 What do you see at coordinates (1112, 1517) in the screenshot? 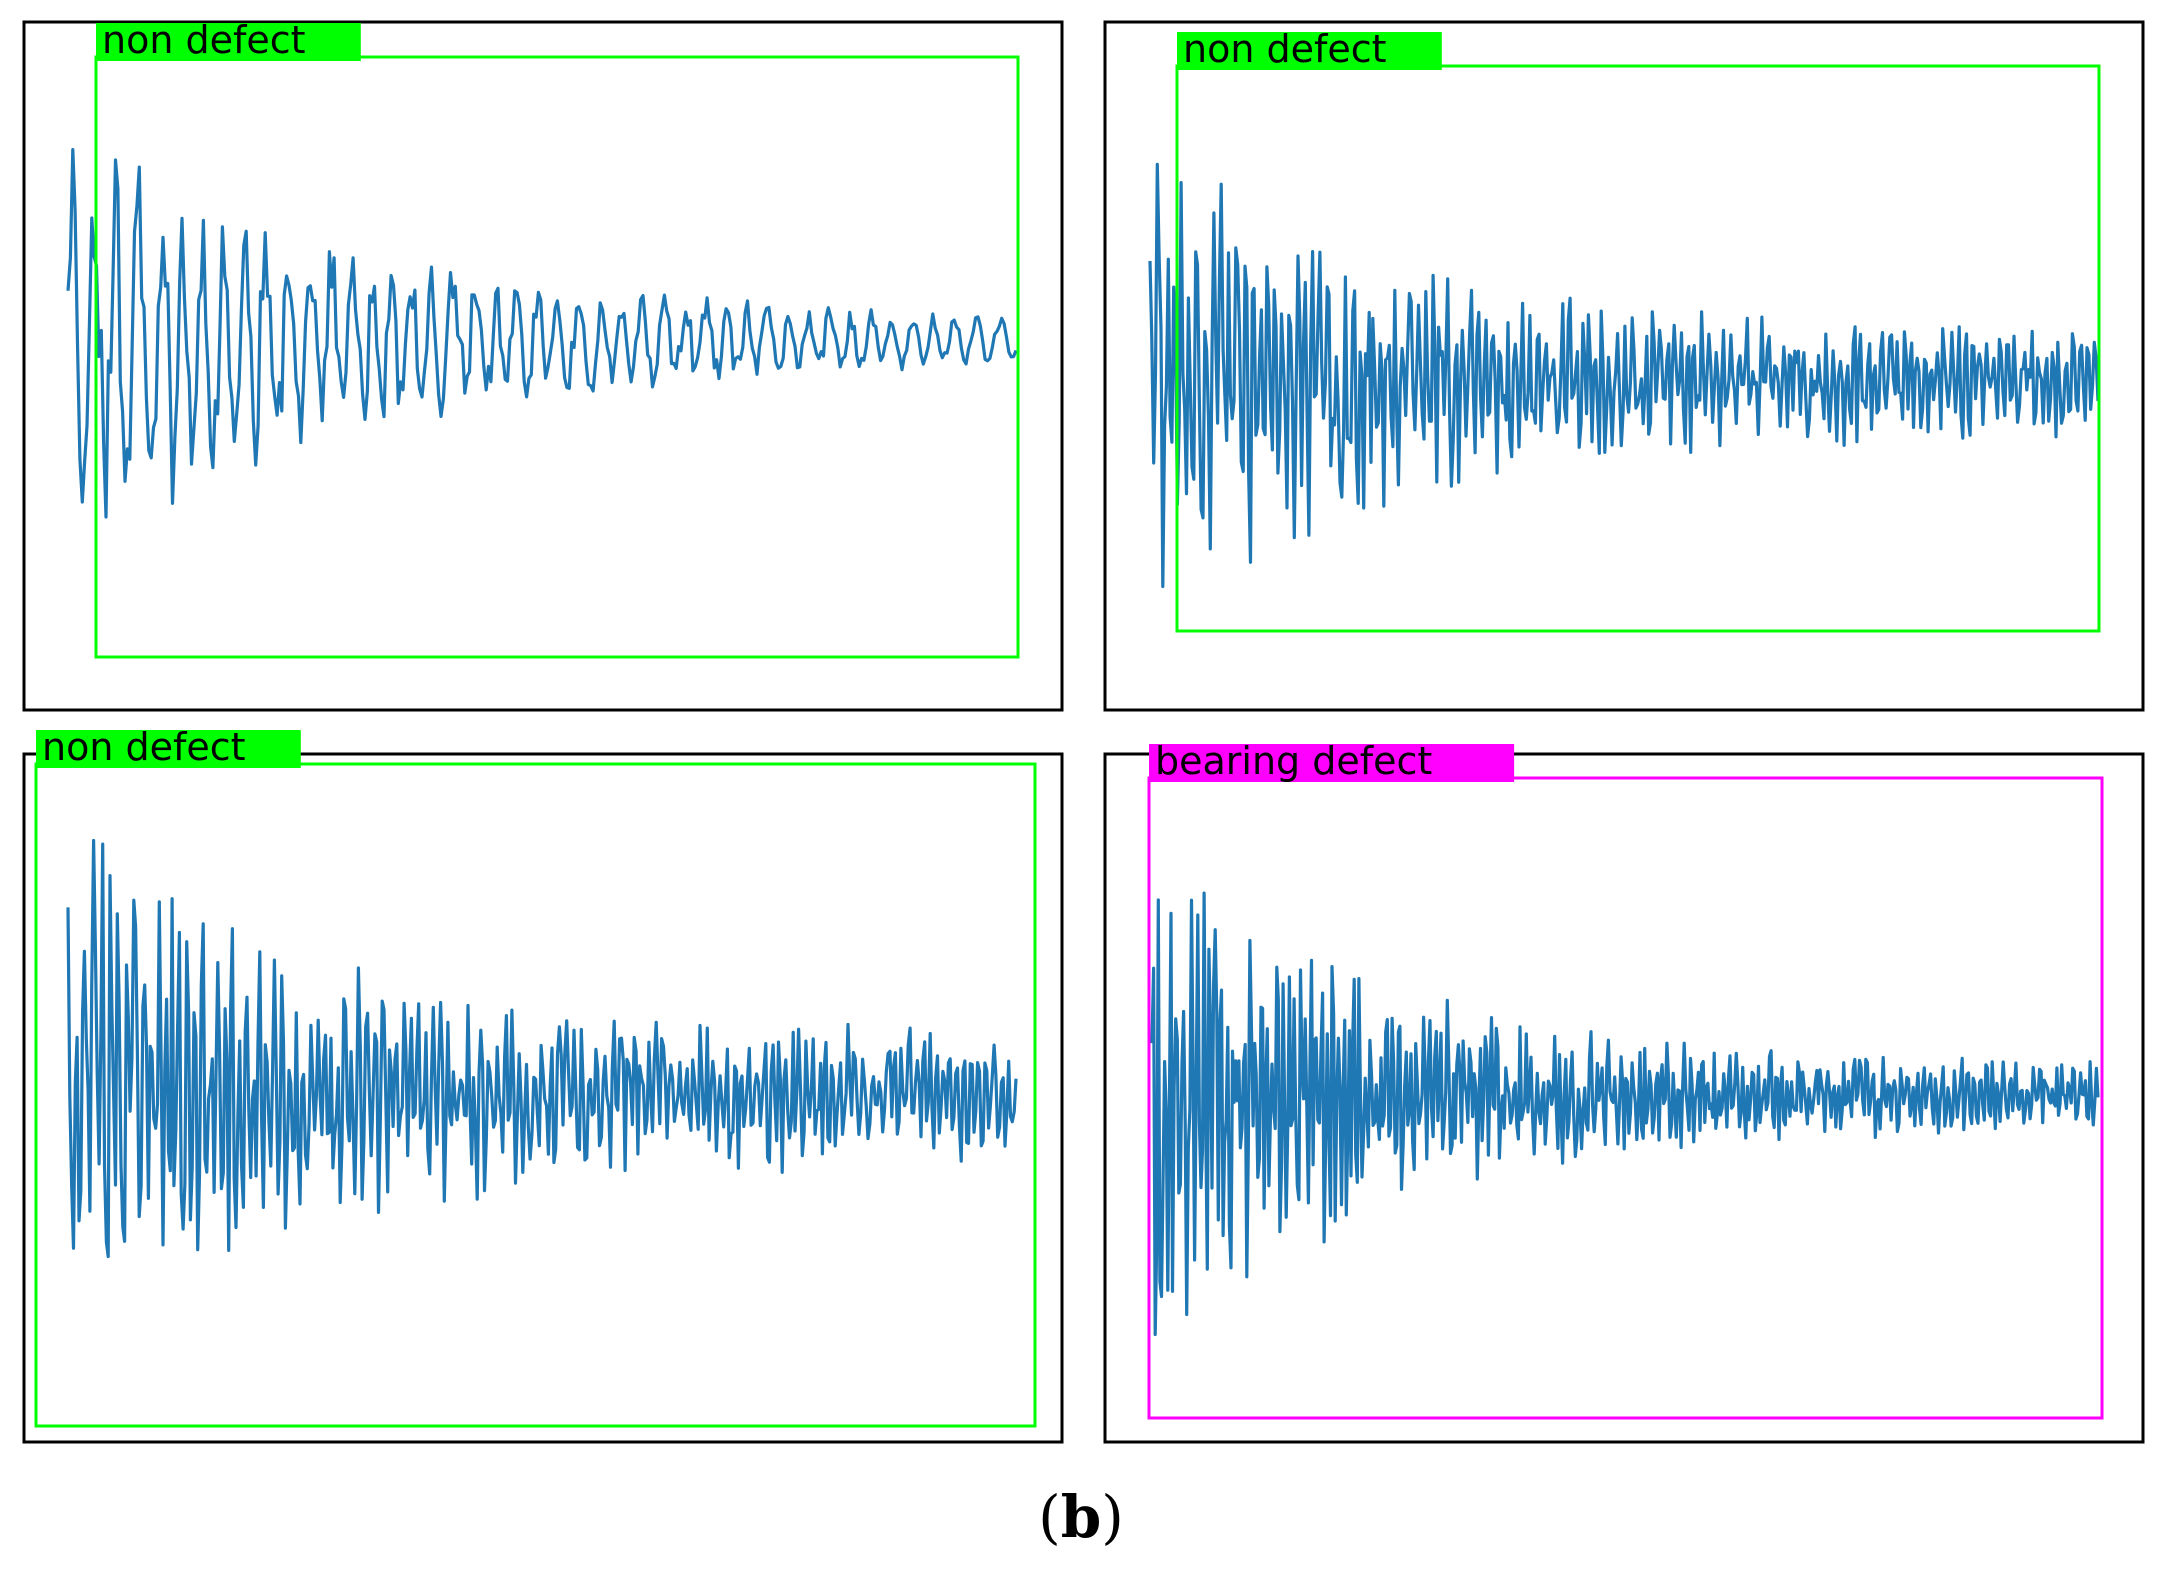
I see `caption-close: )` at bounding box center [1112, 1517].